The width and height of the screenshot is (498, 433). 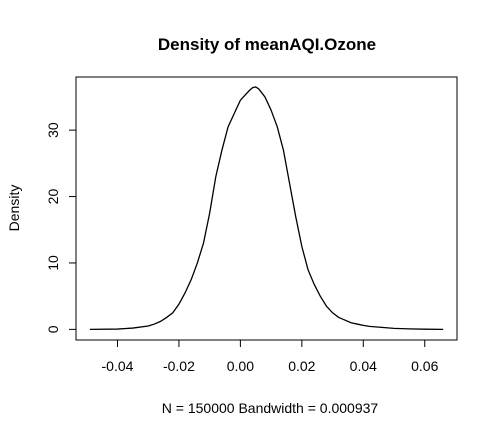 I want to click on y-tick-label: 30, so click(x=53, y=130).